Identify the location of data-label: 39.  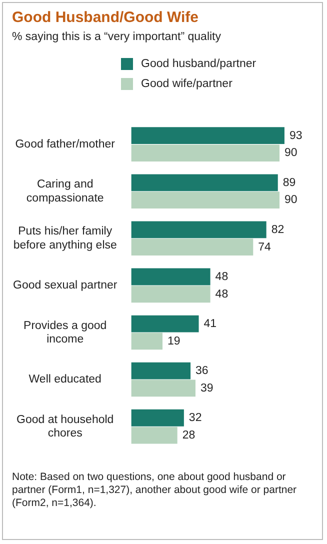
(207, 388).